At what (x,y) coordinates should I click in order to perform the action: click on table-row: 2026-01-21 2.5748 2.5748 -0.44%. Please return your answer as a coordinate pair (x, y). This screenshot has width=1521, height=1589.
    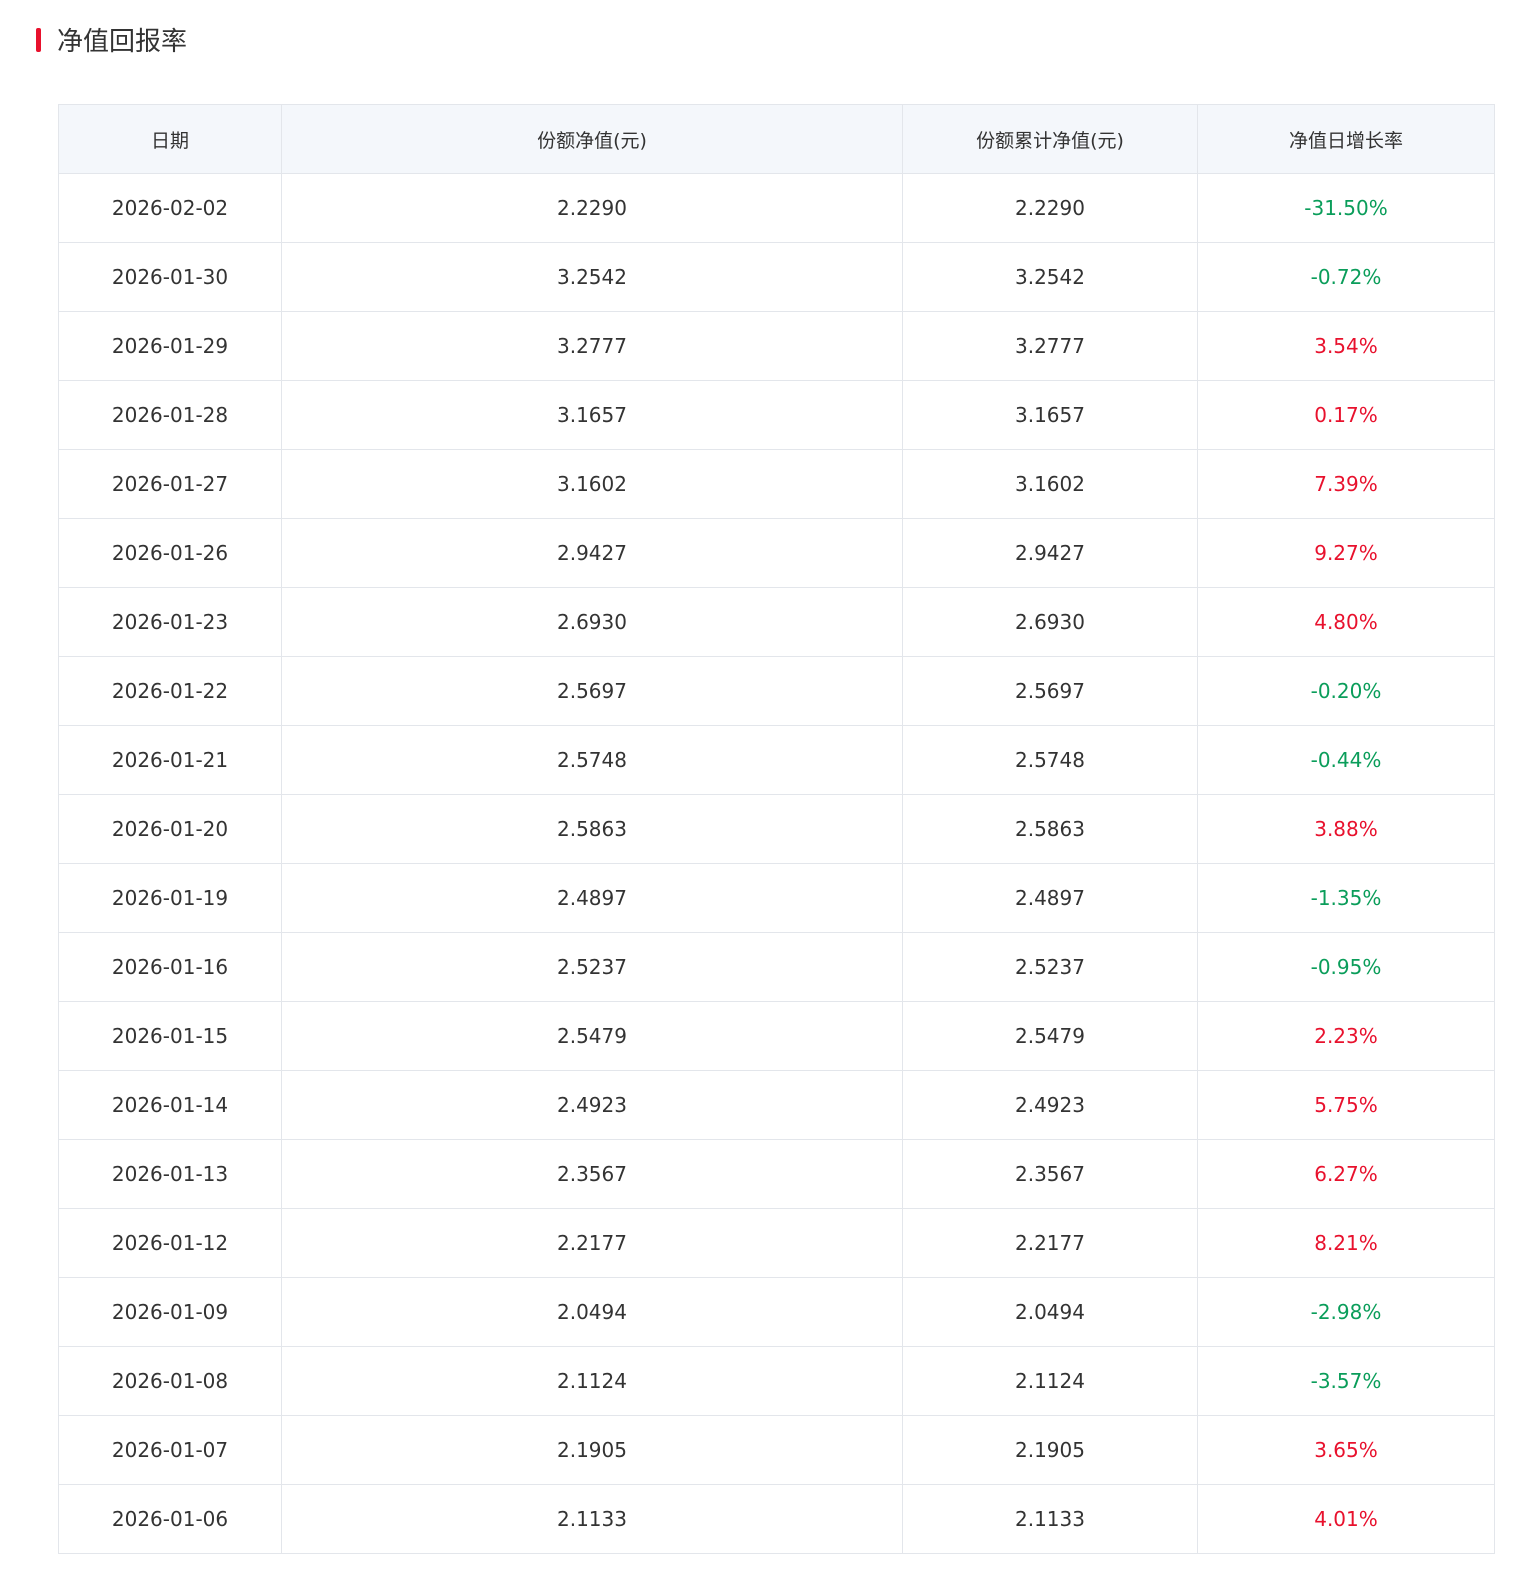
    Looking at the image, I should click on (776, 760).